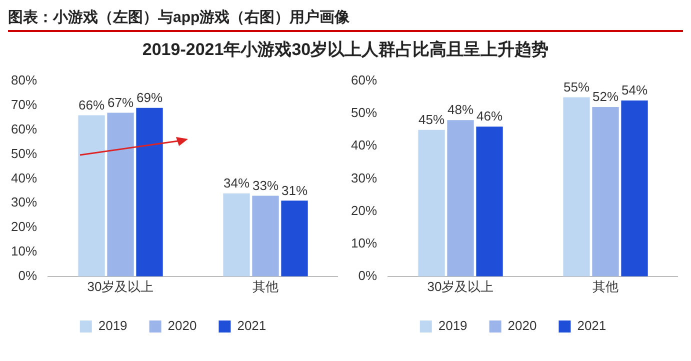  What do you see at coordinates (24, 104) in the screenshot?
I see `y-tick-label: 70%` at bounding box center [24, 104].